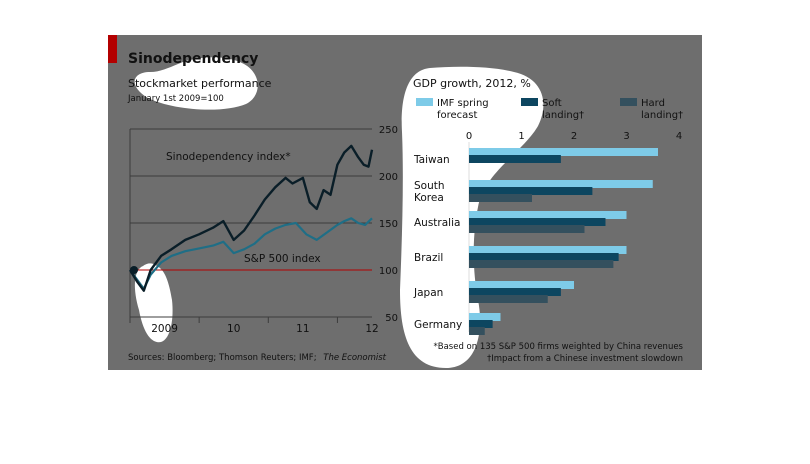 The width and height of the screenshot is (810, 464). I want to click on bar-x-tick-label-0: 0, so click(469, 136).